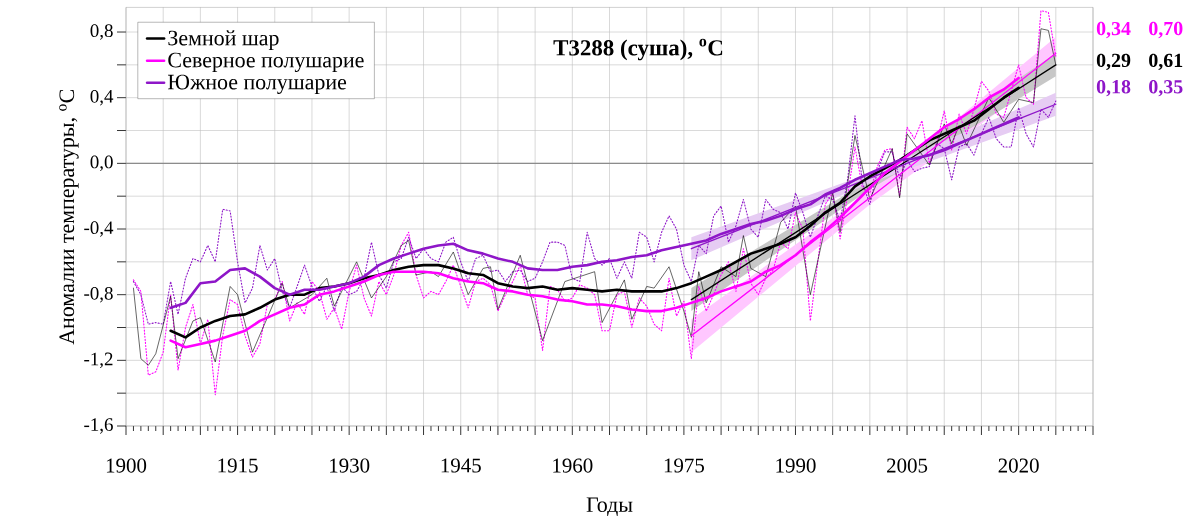 The height and width of the screenshot is (518, 1186). I want to click on text: 0,34, so click(1113, 30).